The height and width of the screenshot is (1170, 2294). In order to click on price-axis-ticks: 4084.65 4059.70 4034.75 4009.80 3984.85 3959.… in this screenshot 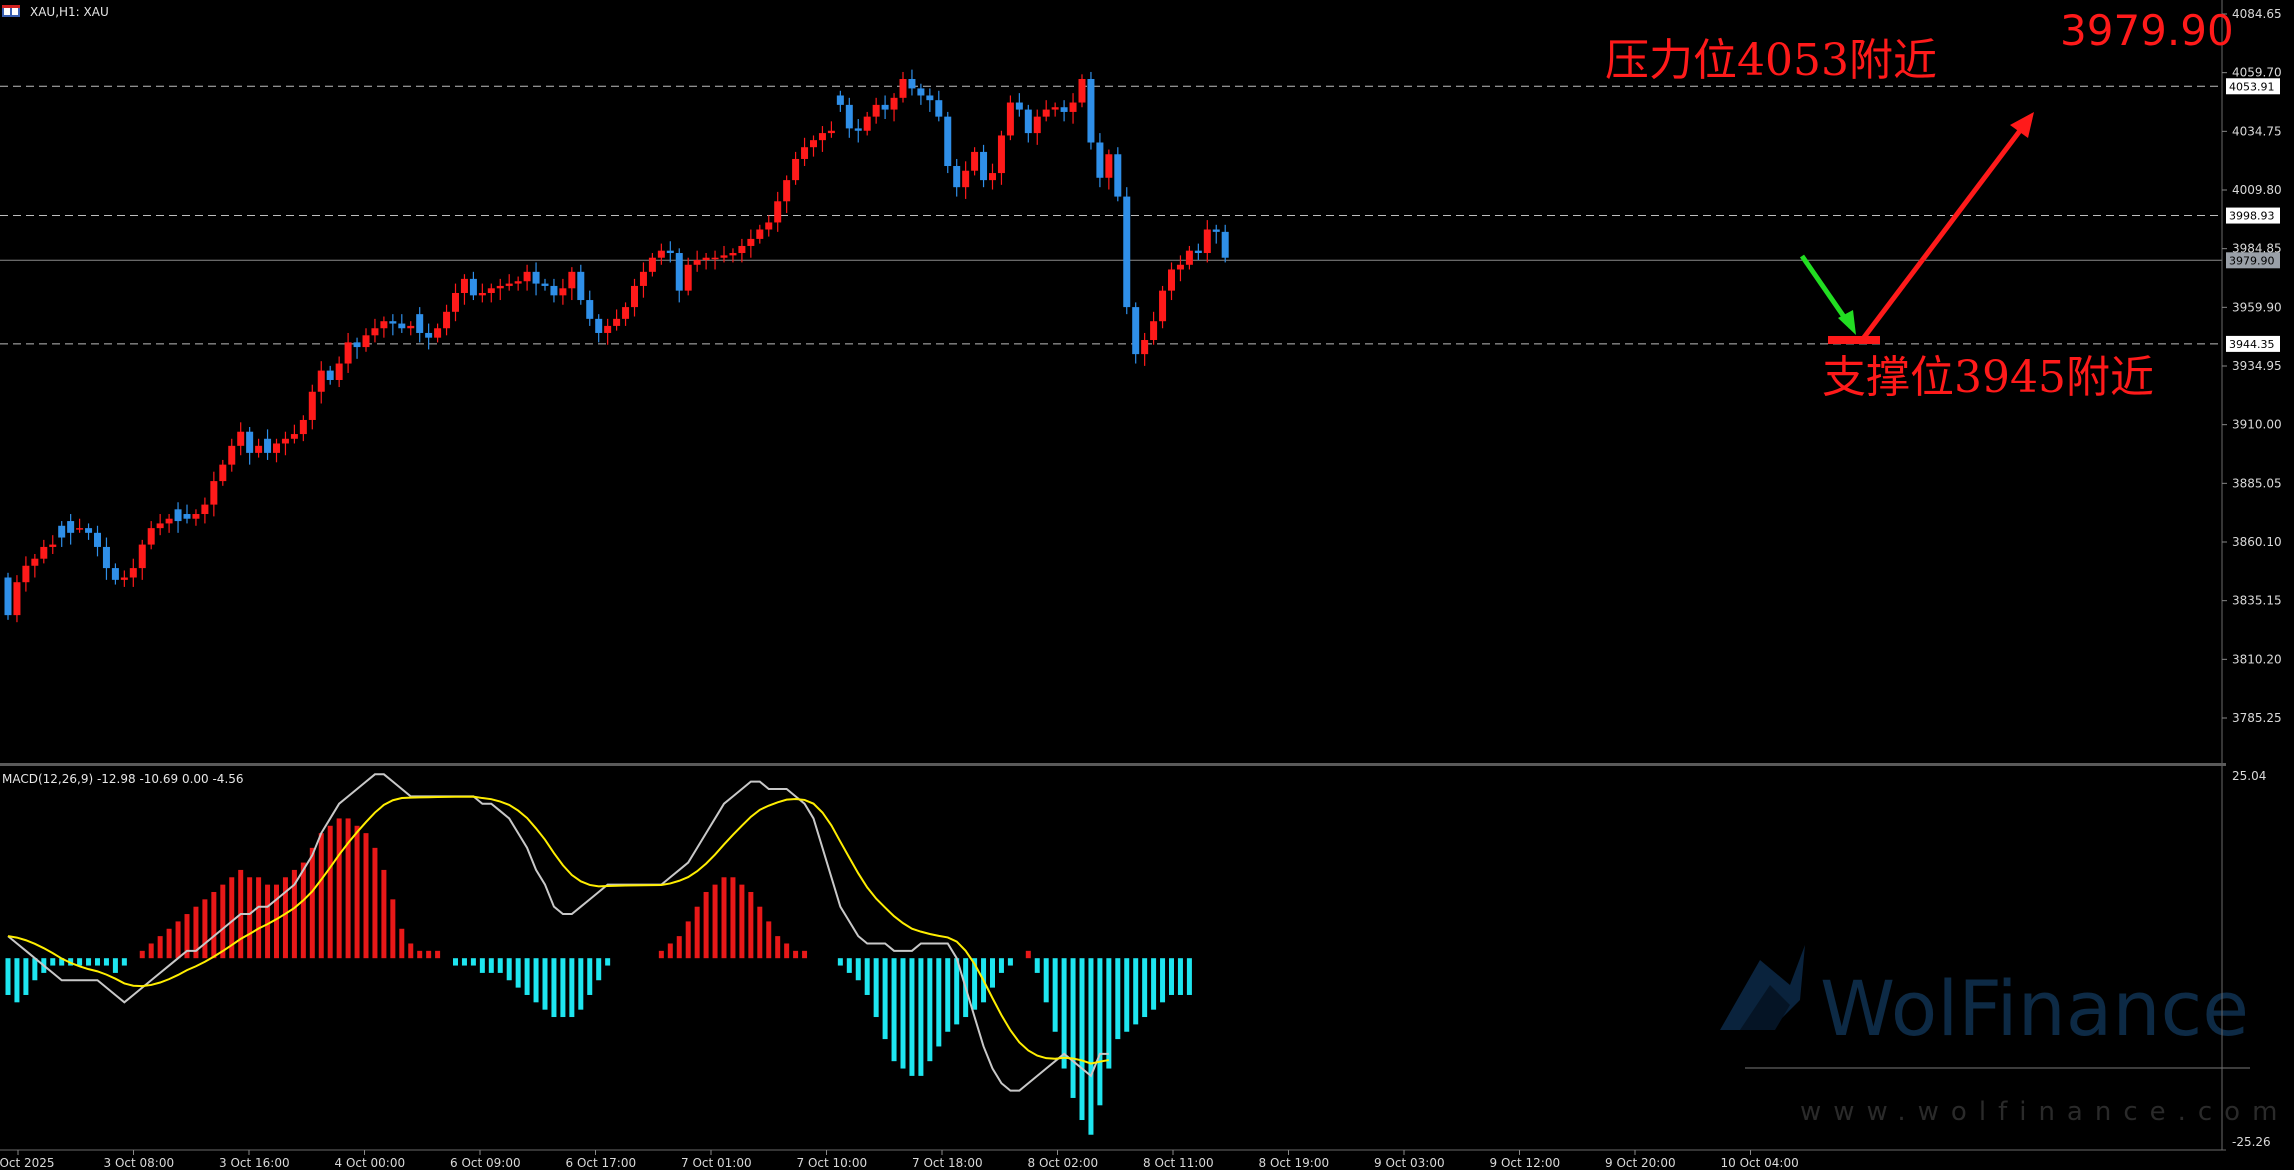, I will do `click(2252, 366)`.